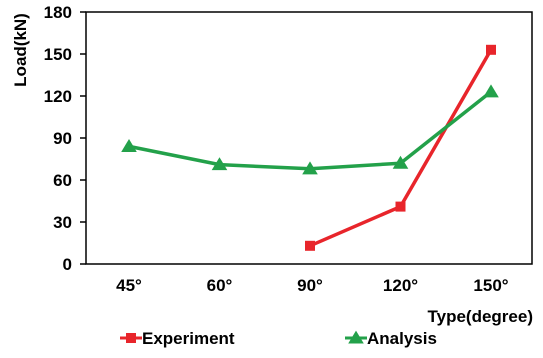  I want to click on legend-item: Analysis, so click(391, 338).